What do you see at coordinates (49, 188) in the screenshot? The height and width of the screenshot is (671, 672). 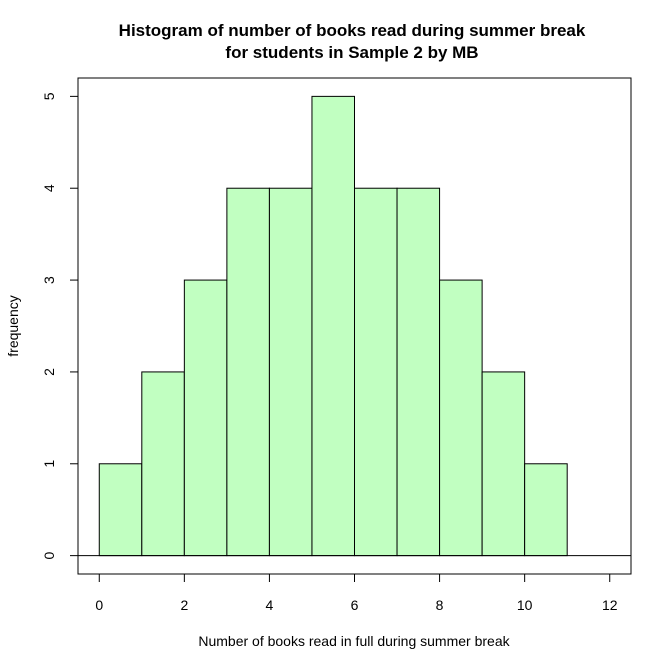 I see `y-tick-label-4: 4` at bounding box center [49, 188].